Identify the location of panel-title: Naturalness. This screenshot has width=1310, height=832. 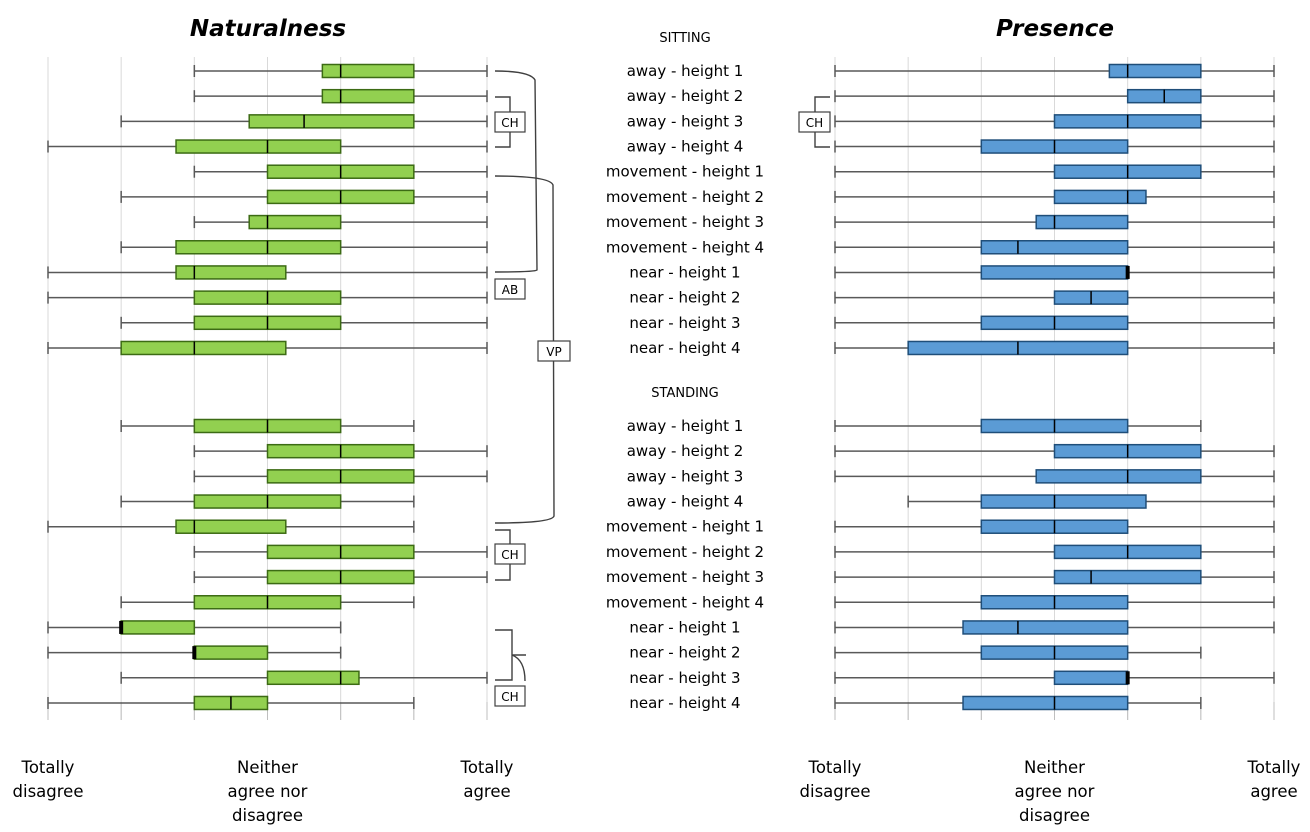
(268, 29).